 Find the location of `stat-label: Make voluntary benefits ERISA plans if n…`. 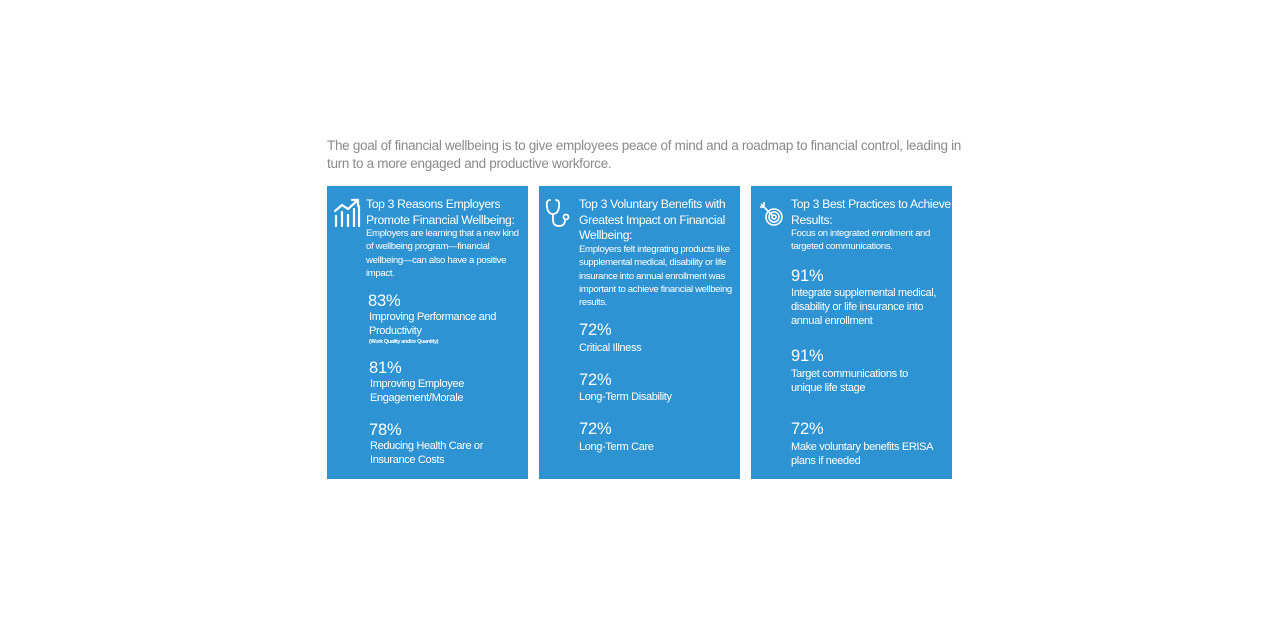

stat-label: Make voluntary benefits ERISA plans if n… is located at coordinates (862, 454).